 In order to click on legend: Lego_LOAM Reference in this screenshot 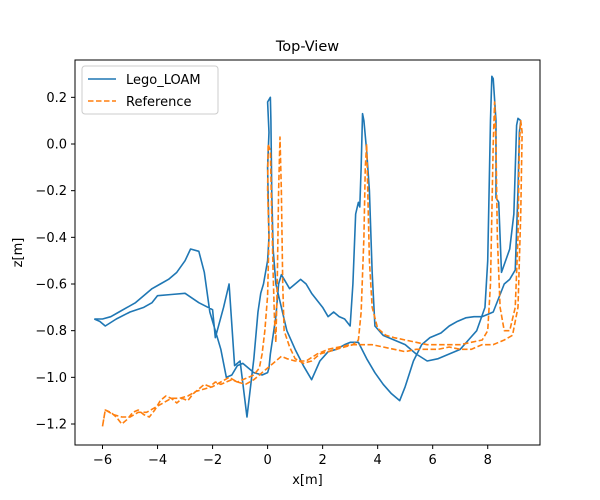, I will do `click(150, 90)`.